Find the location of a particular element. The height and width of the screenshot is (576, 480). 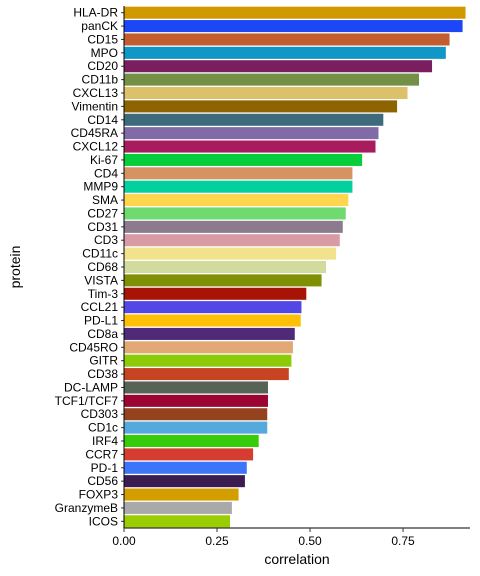

y-tick-label-cd31: CD31 is located at coordinates (102, 227).